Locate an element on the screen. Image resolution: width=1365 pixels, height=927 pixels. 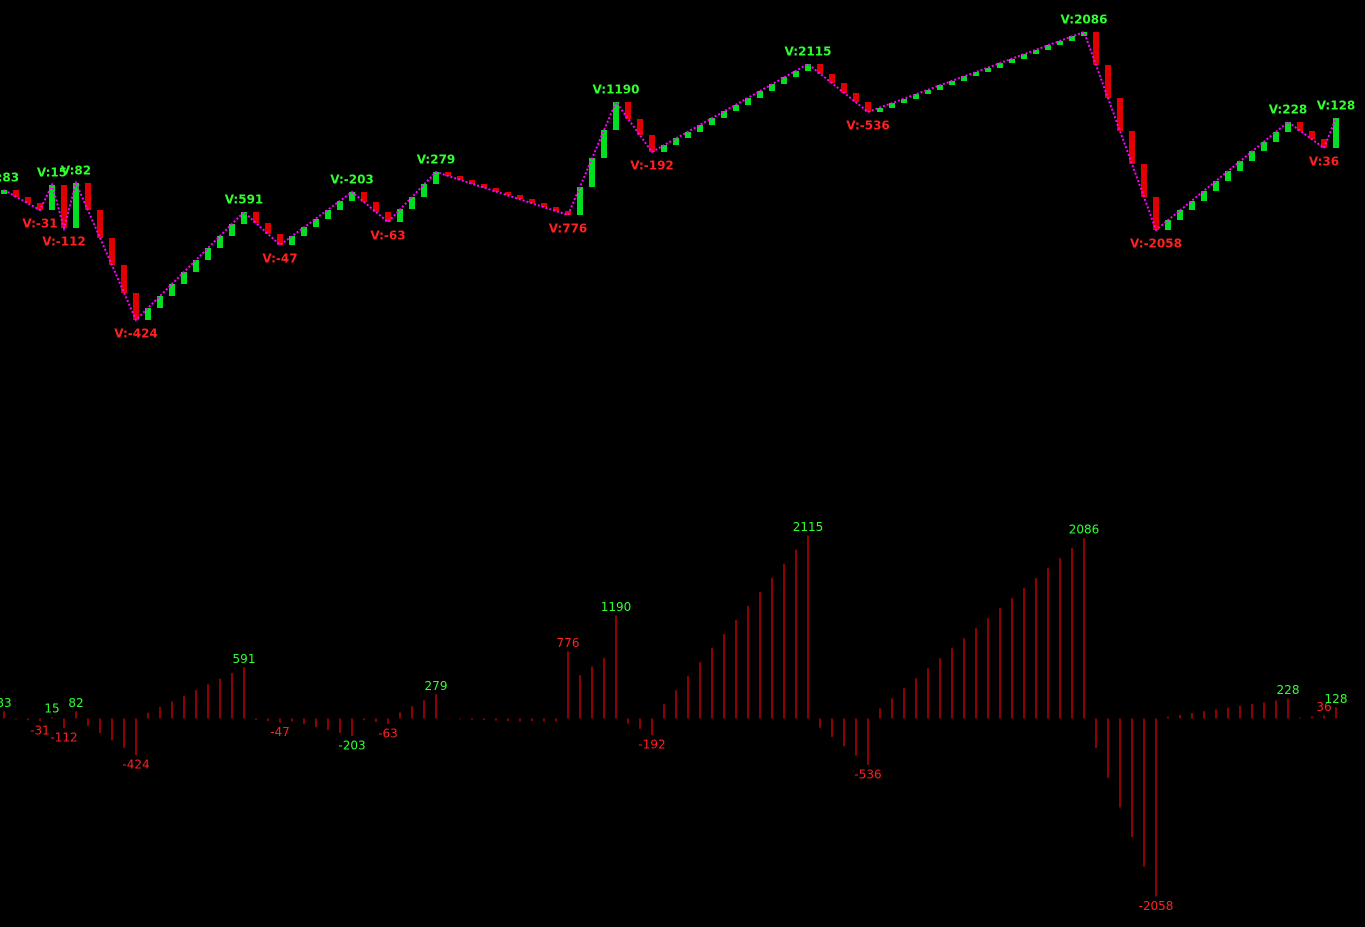
pivot-label: V:-192 is located at coordinates (652, 166).